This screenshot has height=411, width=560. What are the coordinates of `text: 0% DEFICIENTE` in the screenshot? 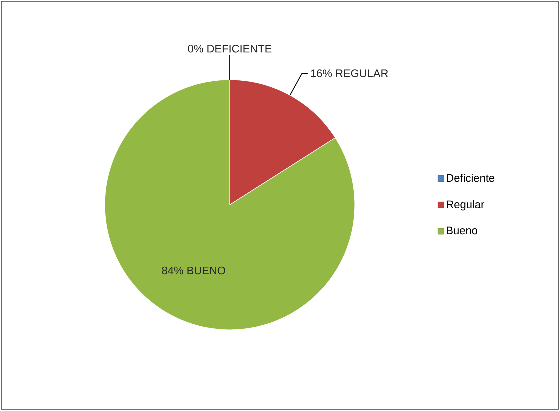 It's located at (230, 49).